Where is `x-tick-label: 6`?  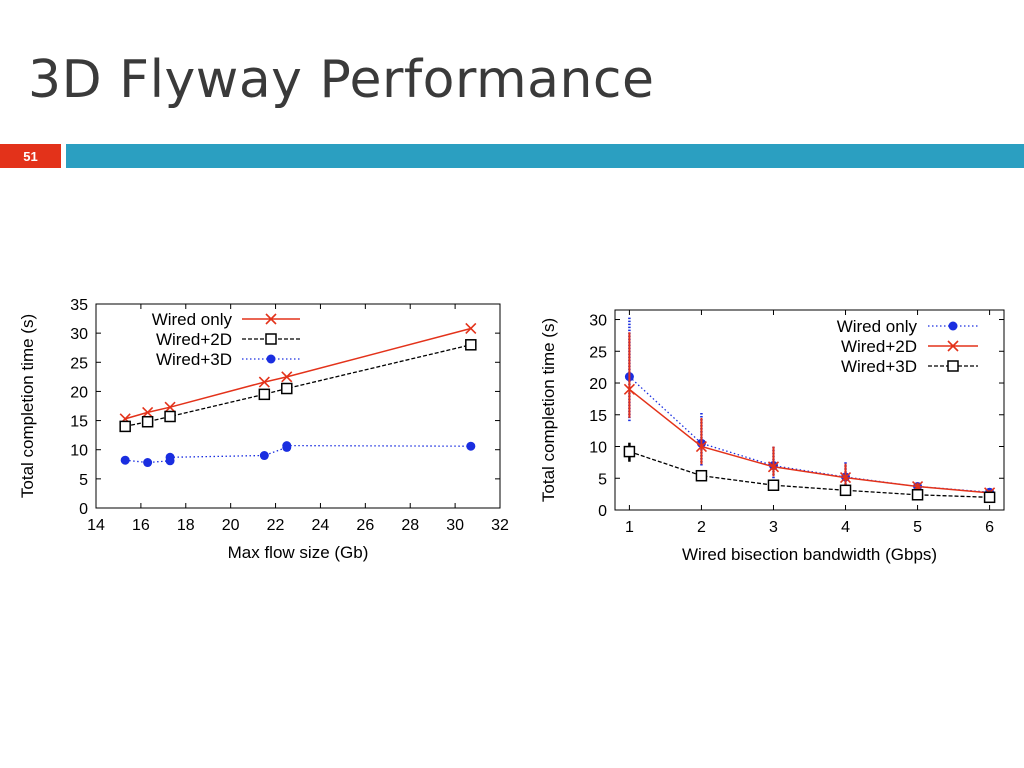 x-tick-label: 6 is located at coordinates (989, 527).